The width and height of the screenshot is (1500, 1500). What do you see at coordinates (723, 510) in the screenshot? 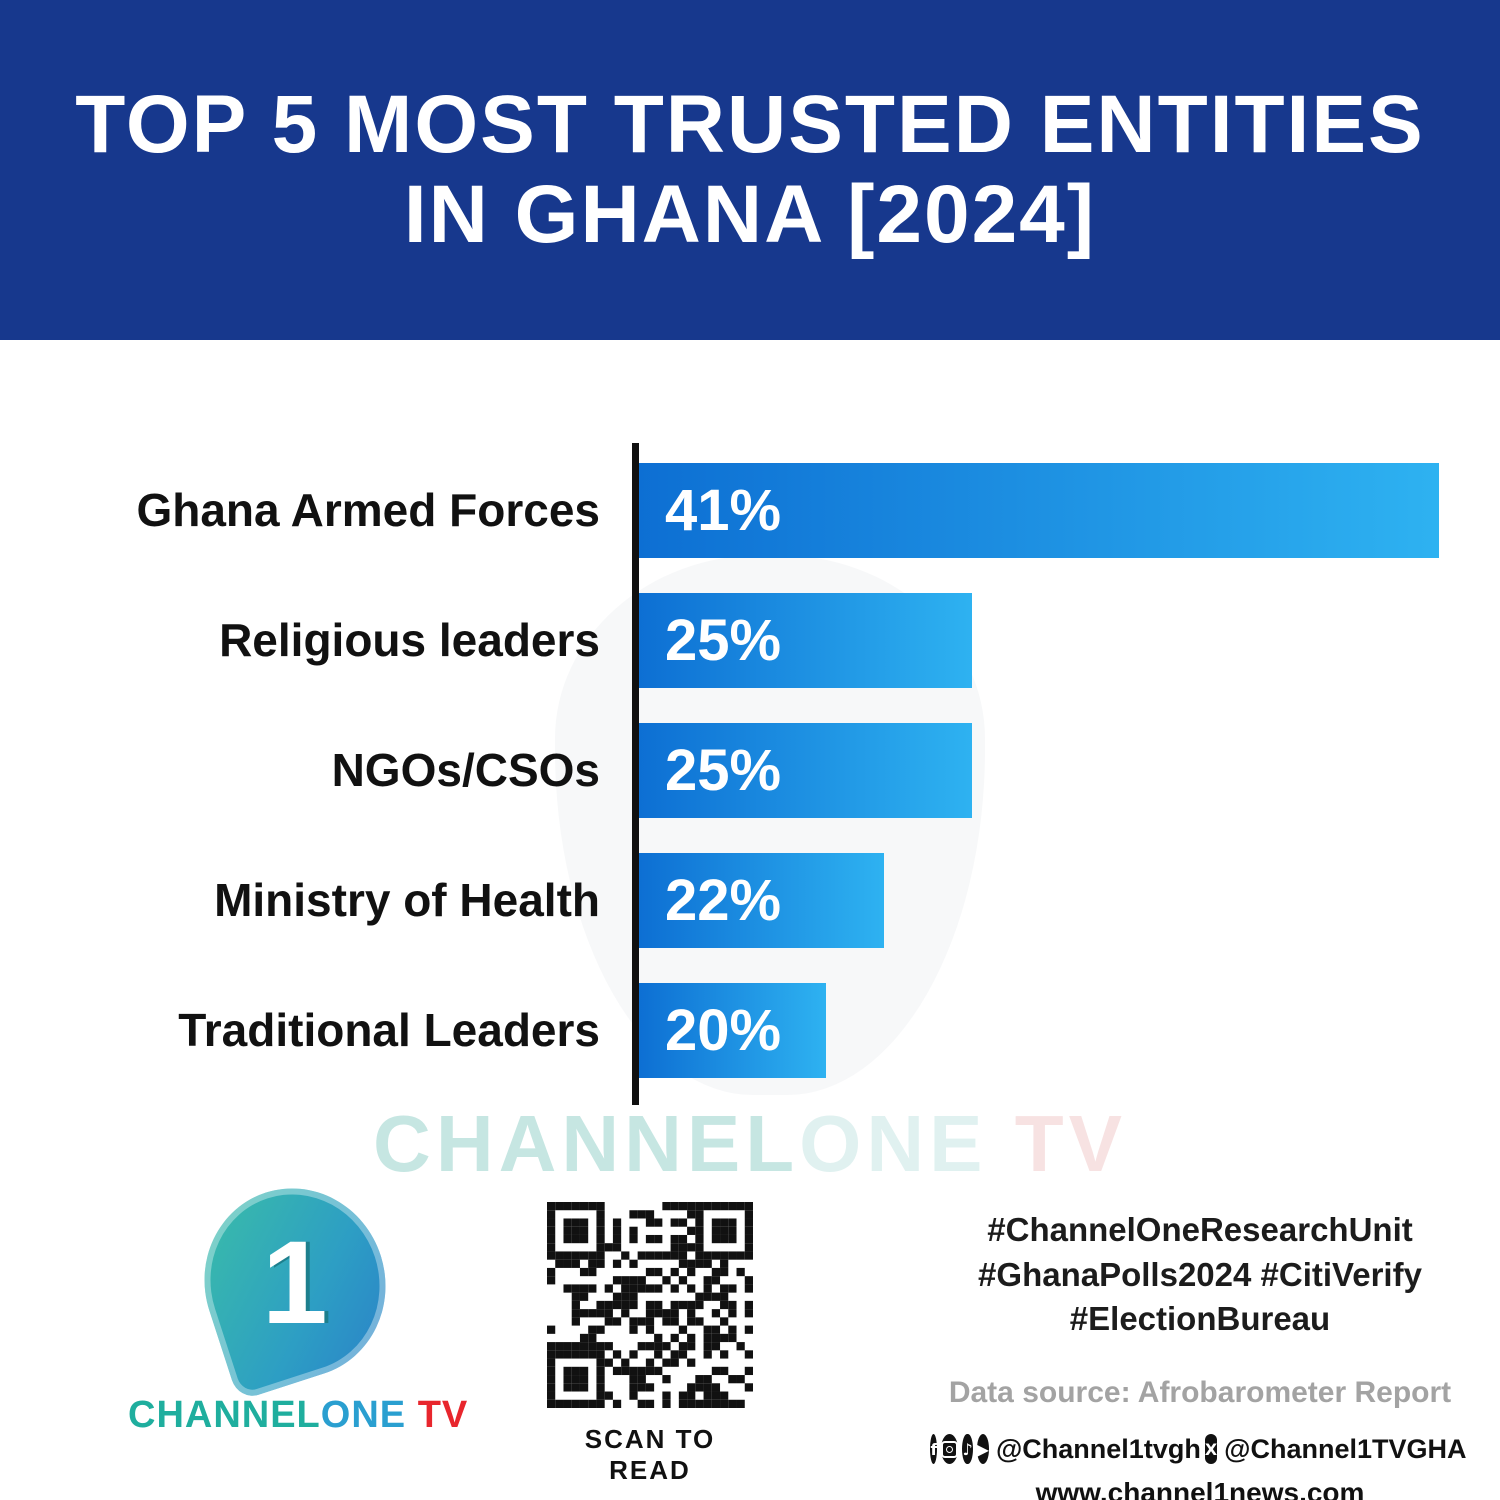
I see `bar-value-label: 41%` at bounding box center [723, 510].